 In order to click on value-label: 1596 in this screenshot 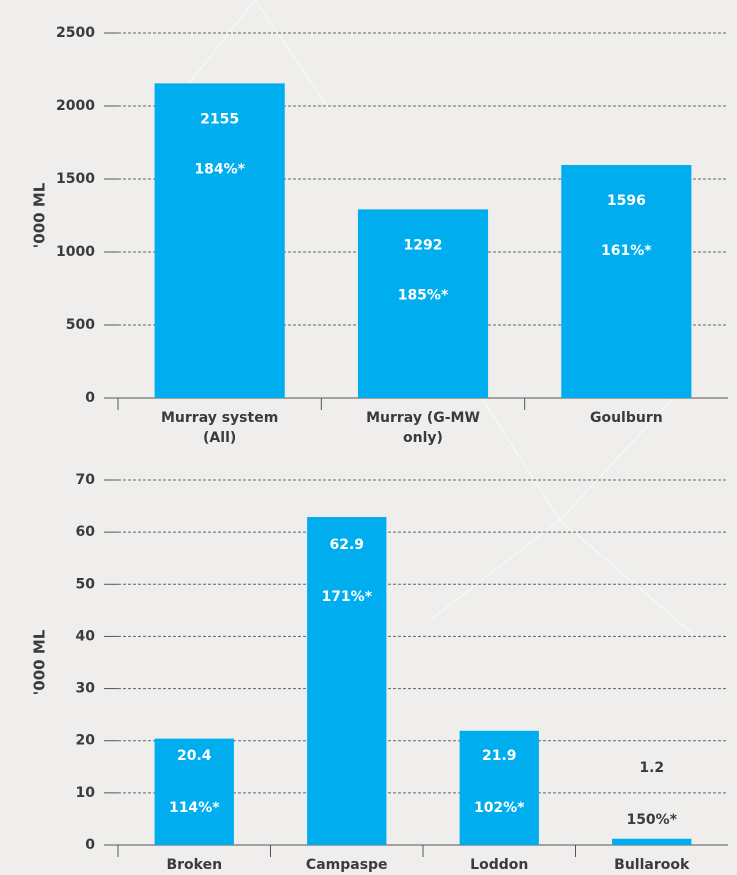, I will do `click(626, 201)`.